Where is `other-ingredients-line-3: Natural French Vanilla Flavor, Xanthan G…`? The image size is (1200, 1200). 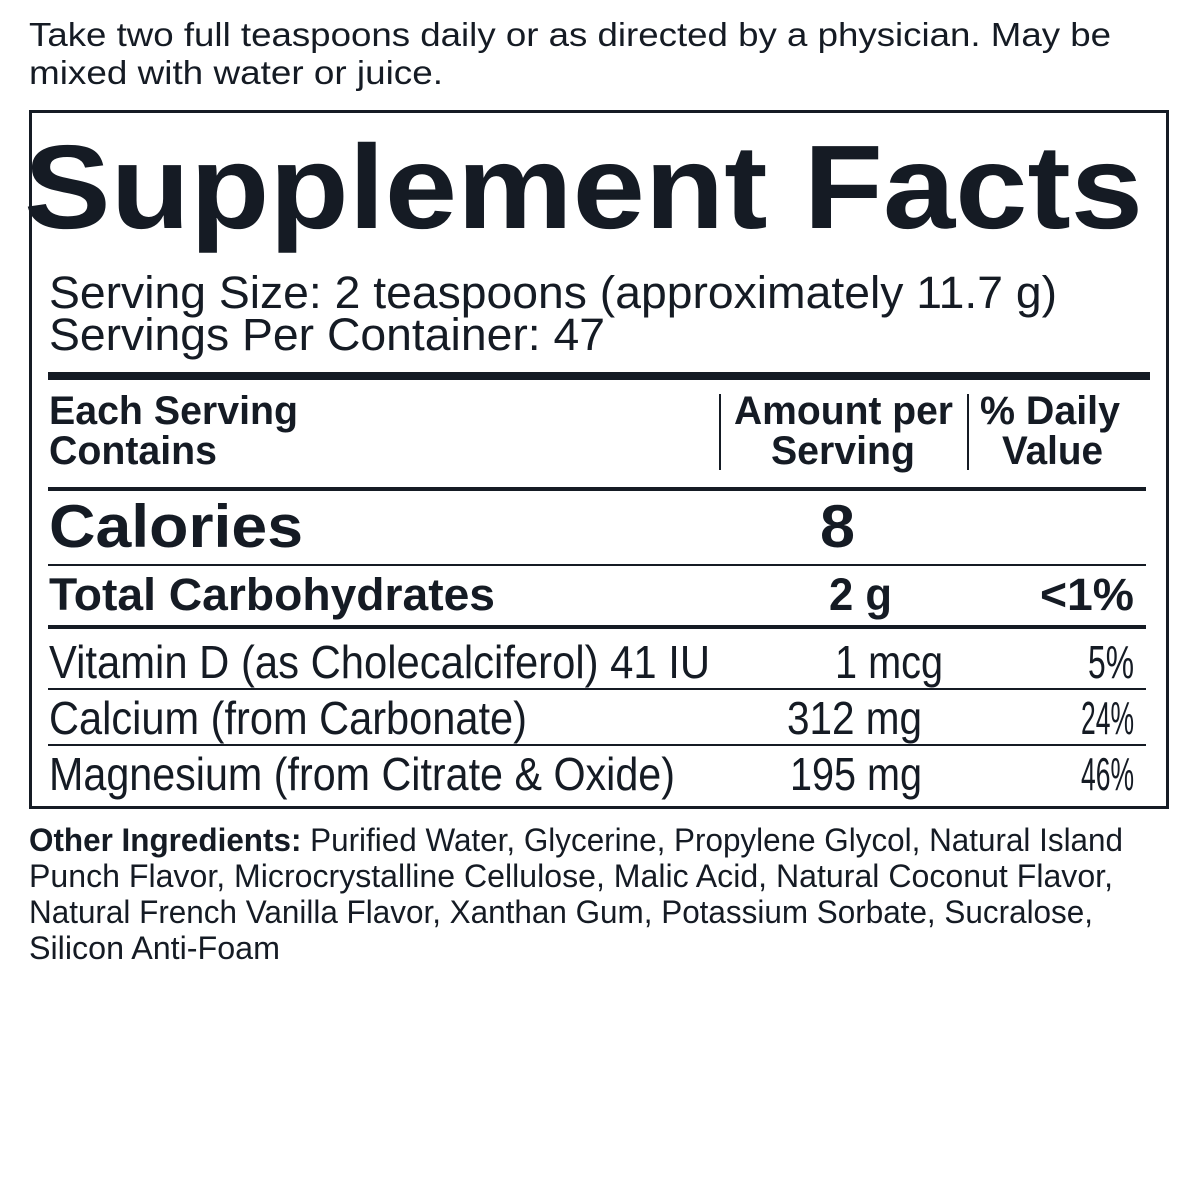
other-ingredients-line-3: Natural French Vanilla Flavor, Xanthan G… is located at coordinates (561, 912).